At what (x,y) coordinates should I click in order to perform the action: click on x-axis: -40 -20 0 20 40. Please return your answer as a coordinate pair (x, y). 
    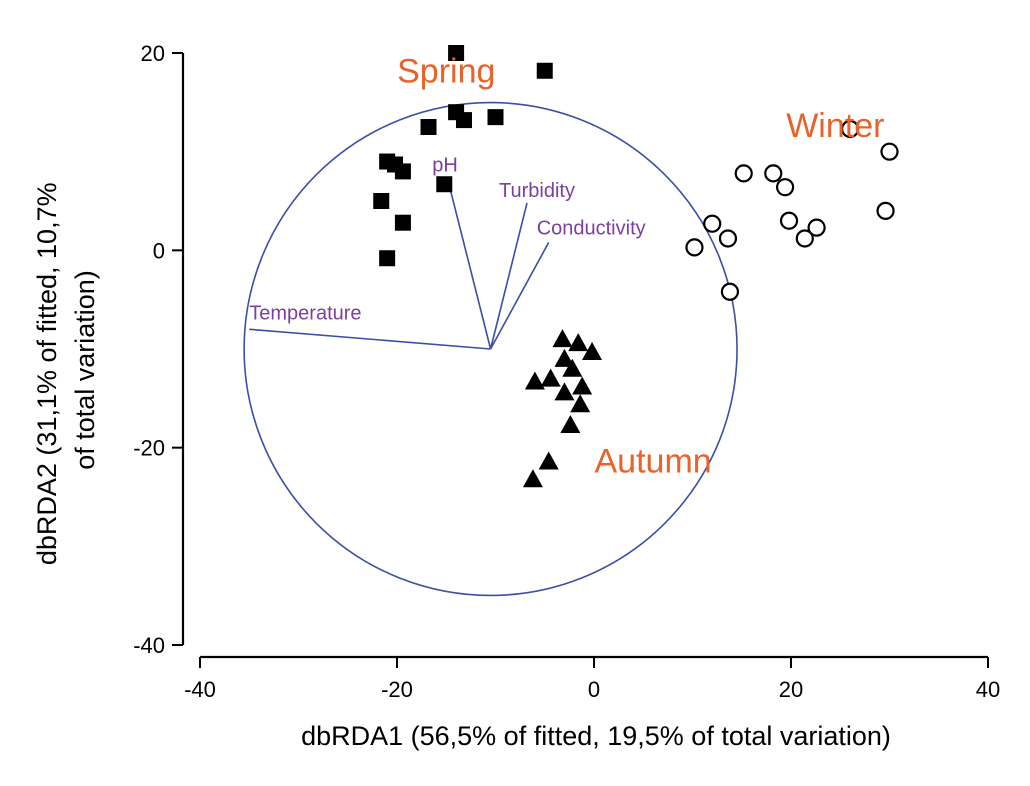
    Looking at the image, I should click on (592, 678).